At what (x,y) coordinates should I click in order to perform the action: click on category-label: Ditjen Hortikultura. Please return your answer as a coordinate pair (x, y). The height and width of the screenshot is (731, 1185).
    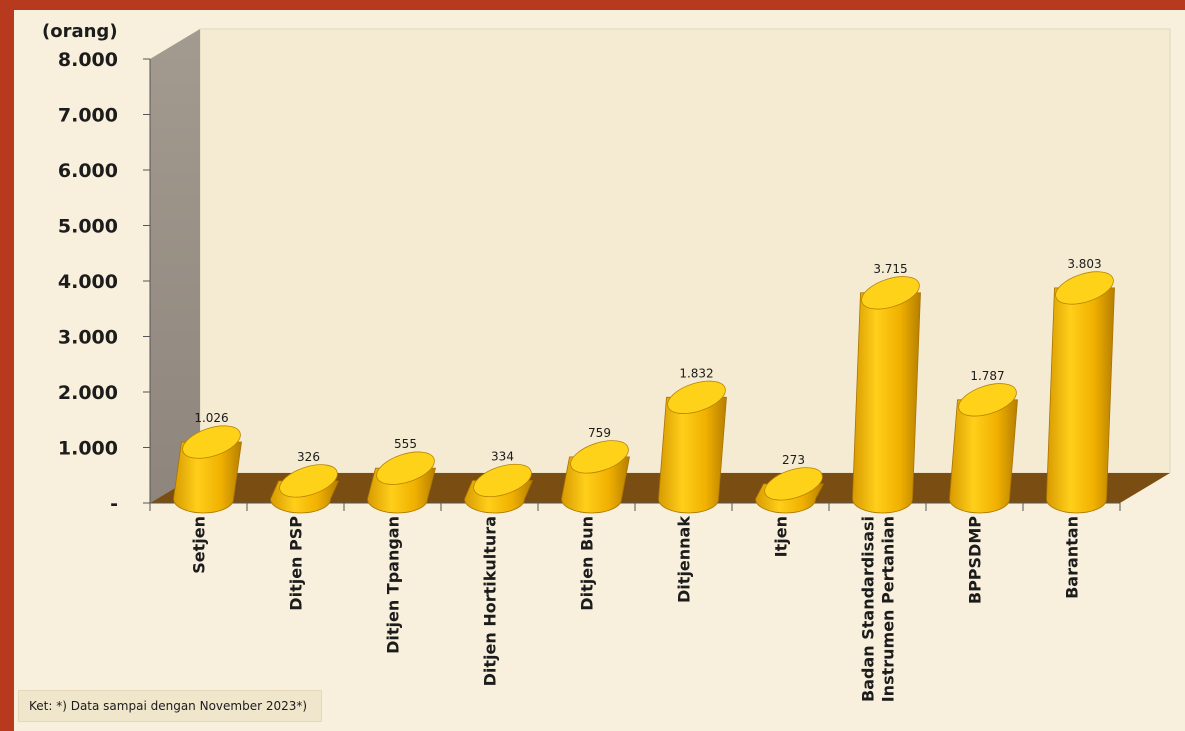
    Looking at the image, I should click on (490, 601).